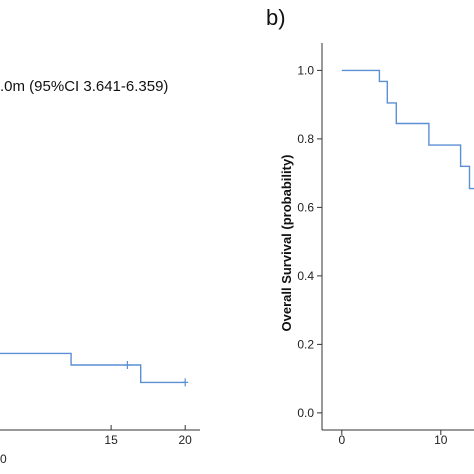 The height and width of the screenshot is (474, 474). Describe the element at coordinates (305, 413) in the screenshot. I see `panel-b-y-tick-label-0: 0.0` at that location.